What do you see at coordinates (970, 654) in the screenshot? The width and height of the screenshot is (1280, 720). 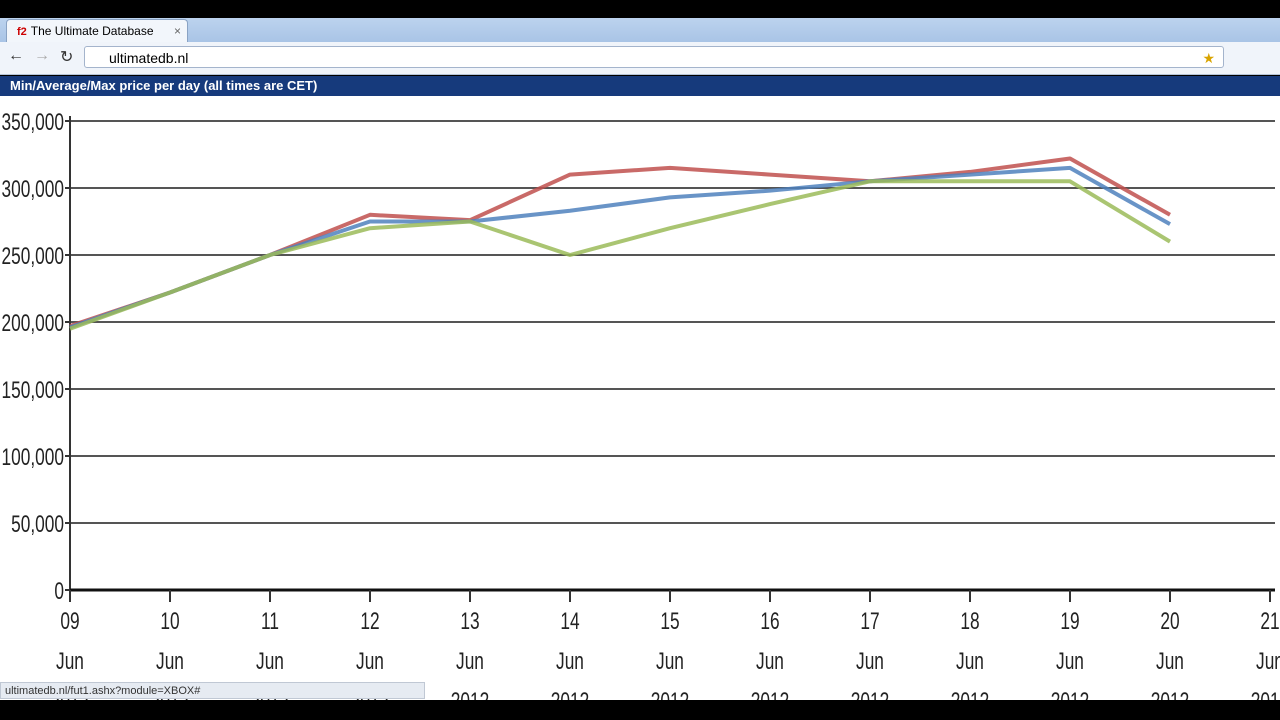 I see `x-tick-label: 18 Jun 2012` at bounding box center [970, 654].